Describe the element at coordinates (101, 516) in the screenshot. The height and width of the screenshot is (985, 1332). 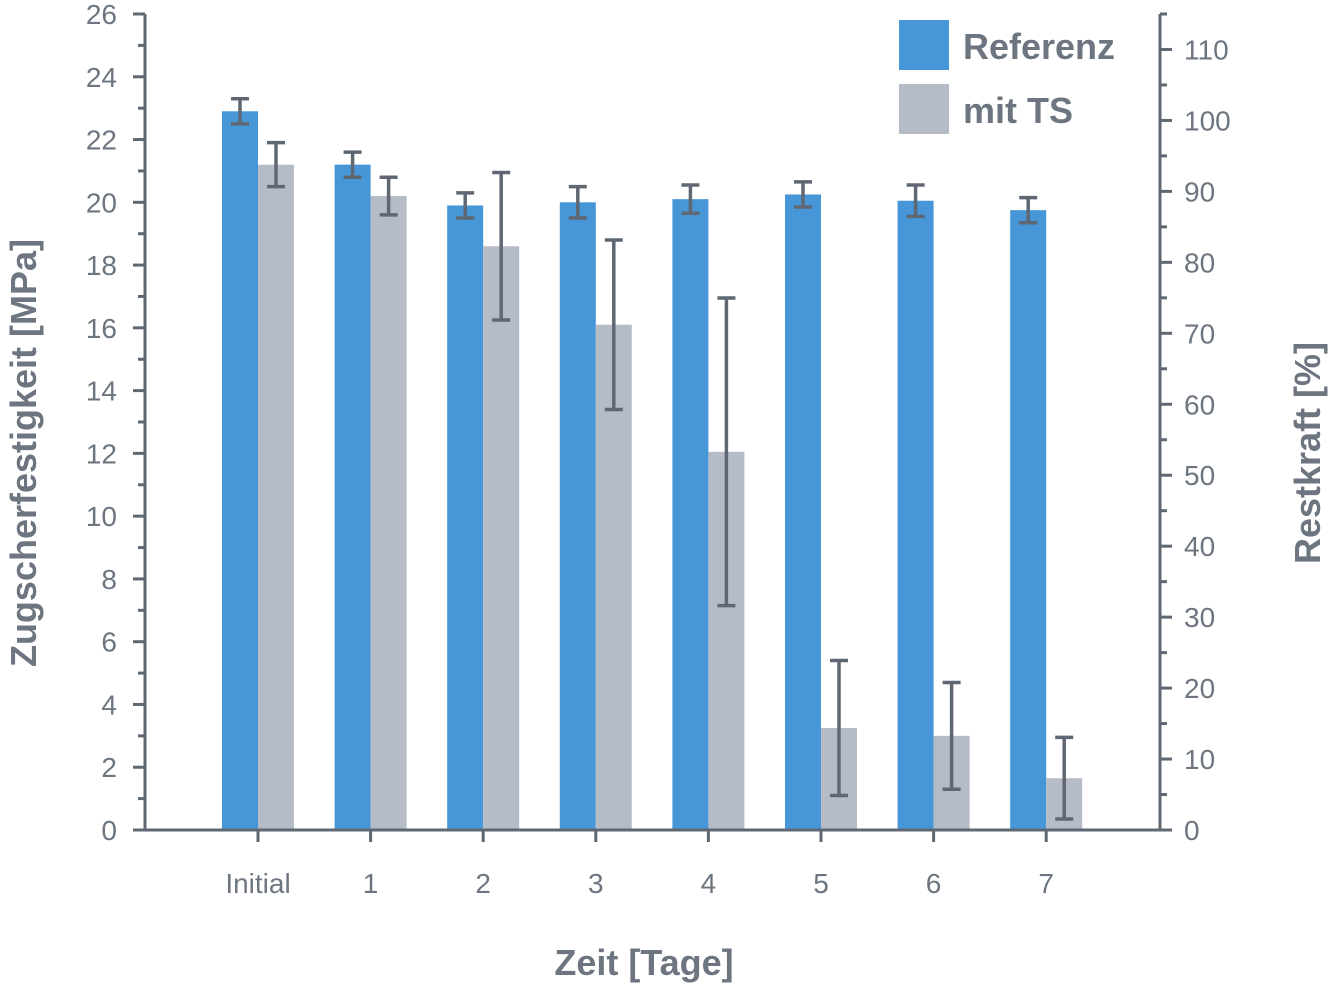
I see `y-left-tick-label: 10` at that location.